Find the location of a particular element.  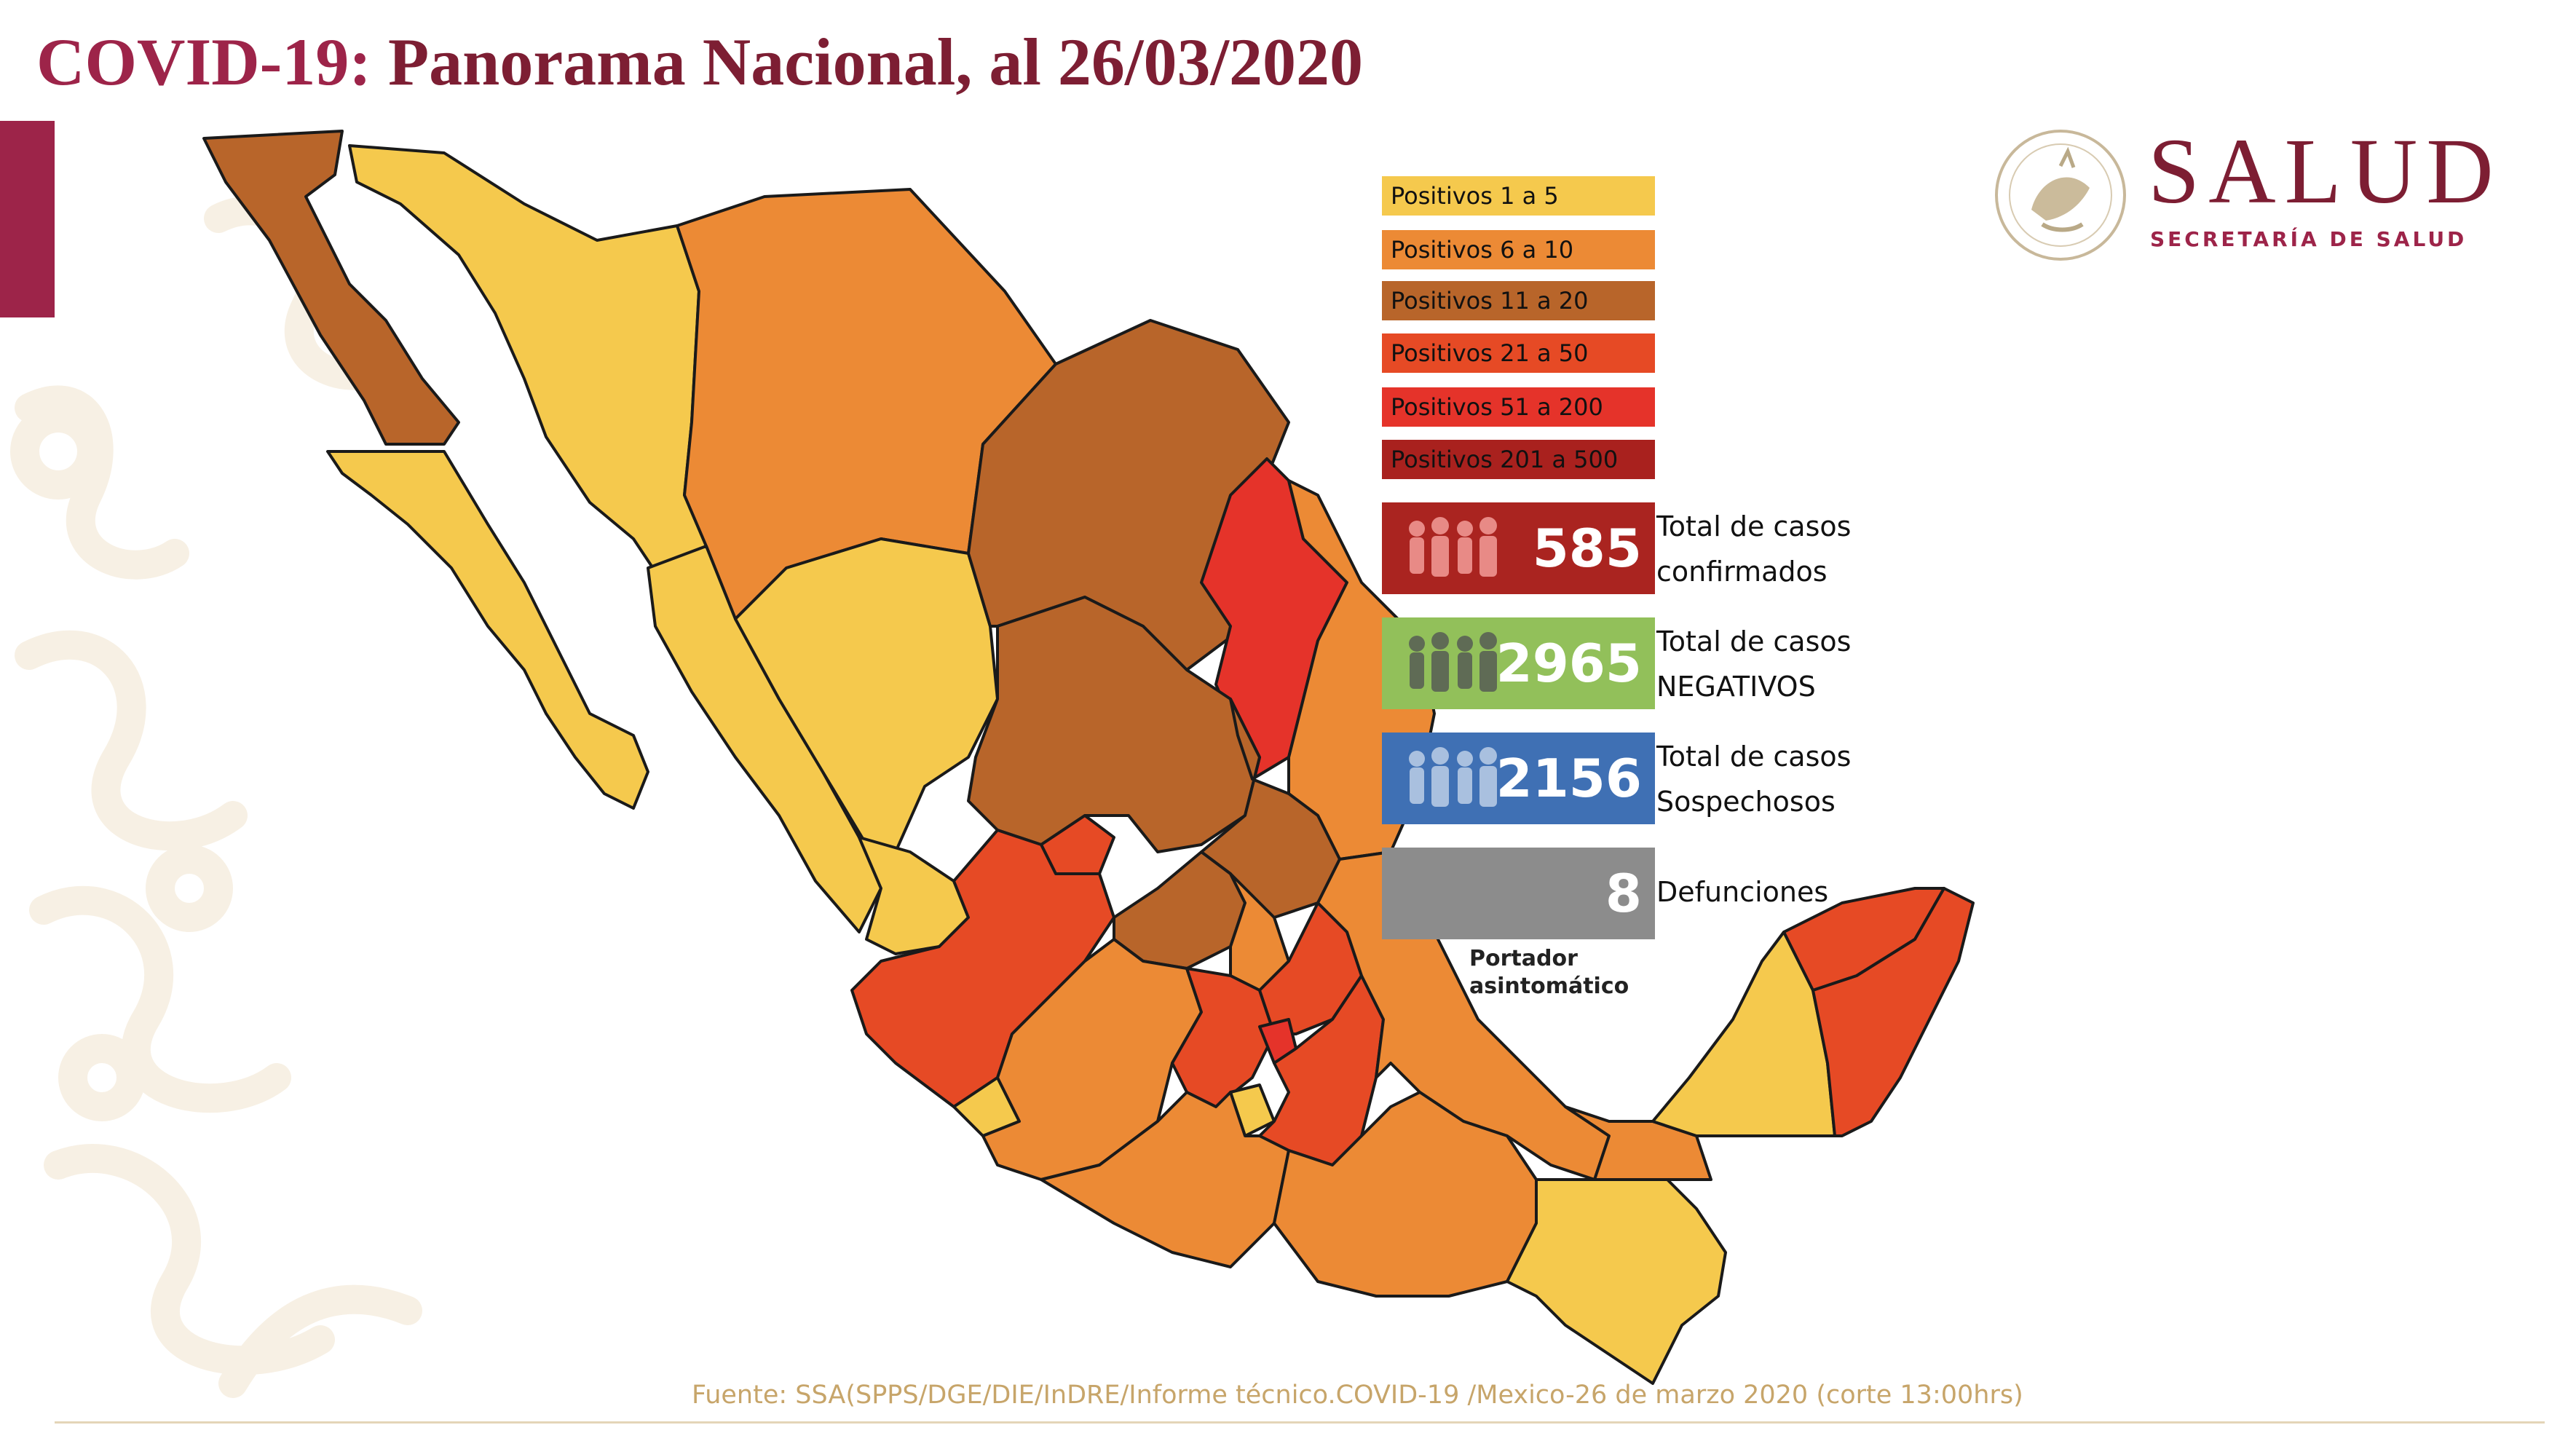

stat-defunciones: 8 is located at coordinates (1518, 894).